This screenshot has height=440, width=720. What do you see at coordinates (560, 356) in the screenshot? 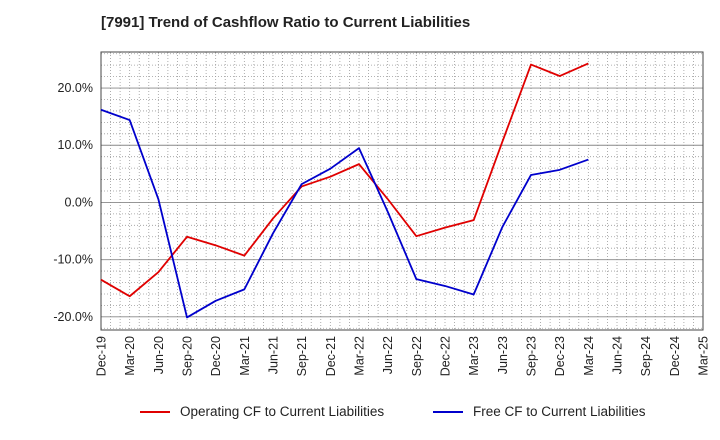
I see `x-tick-label: Dec-23` at bounding box center [560, 356].